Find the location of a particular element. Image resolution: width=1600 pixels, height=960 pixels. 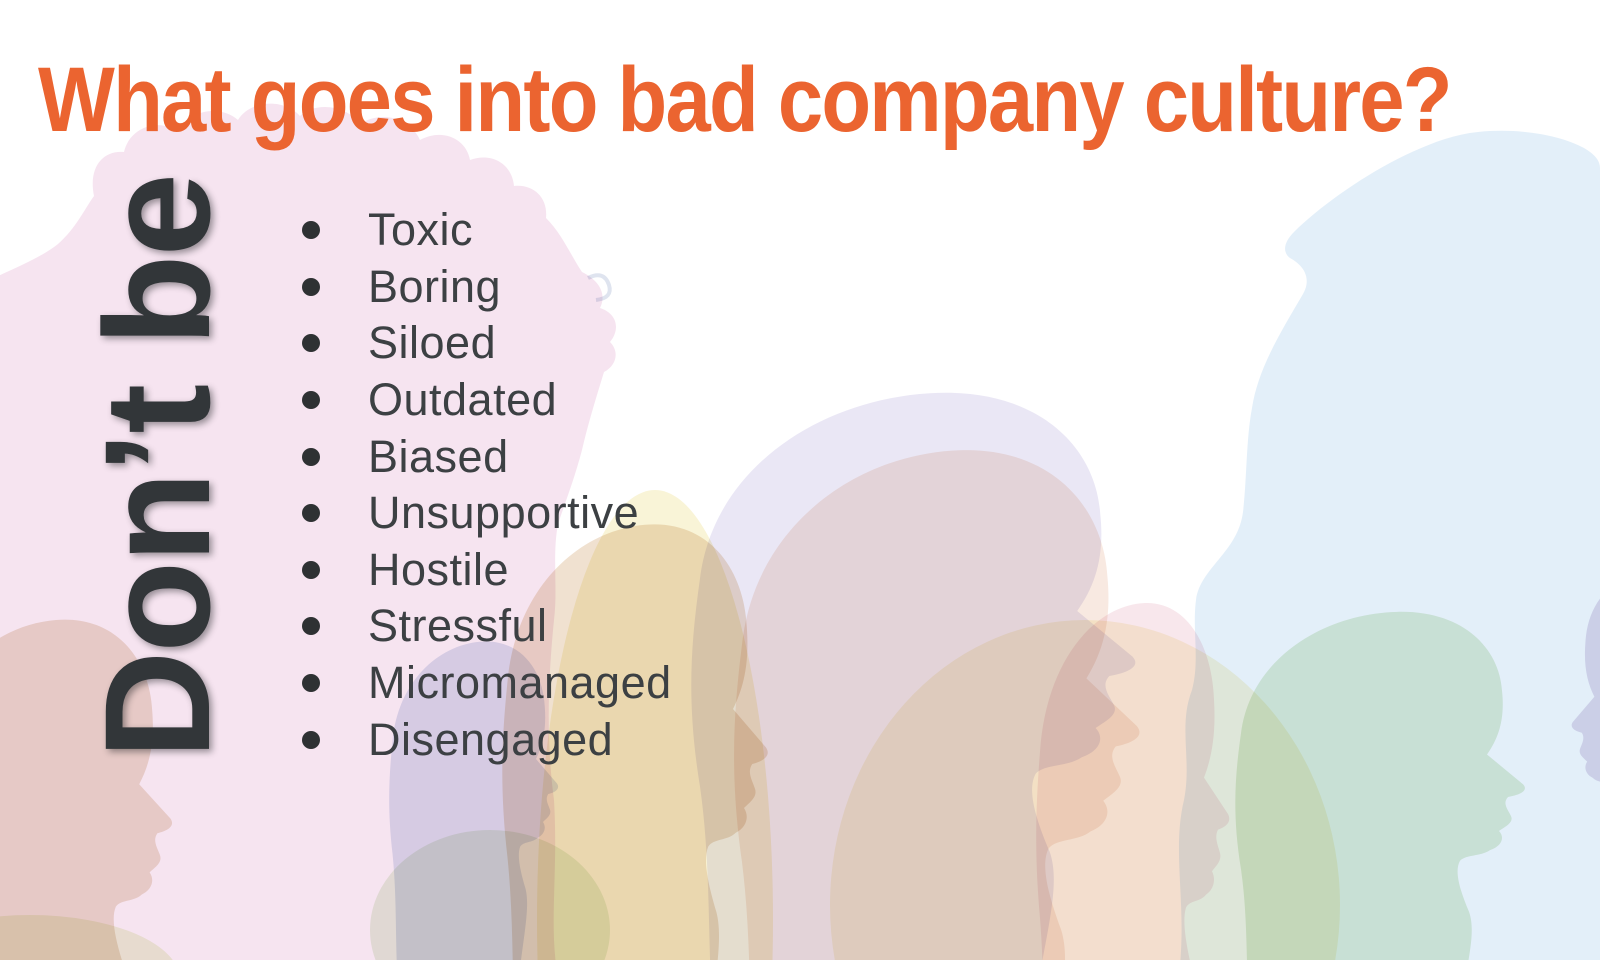

list-item: Unsupportive is located at coordinates (487, 513).